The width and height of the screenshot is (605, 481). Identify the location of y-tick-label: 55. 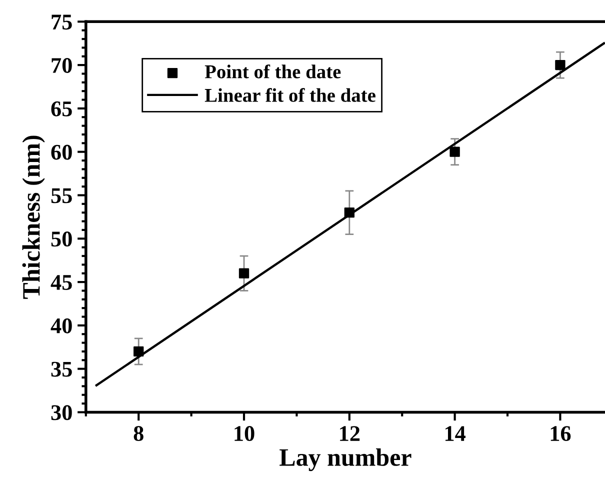
(61, 196).